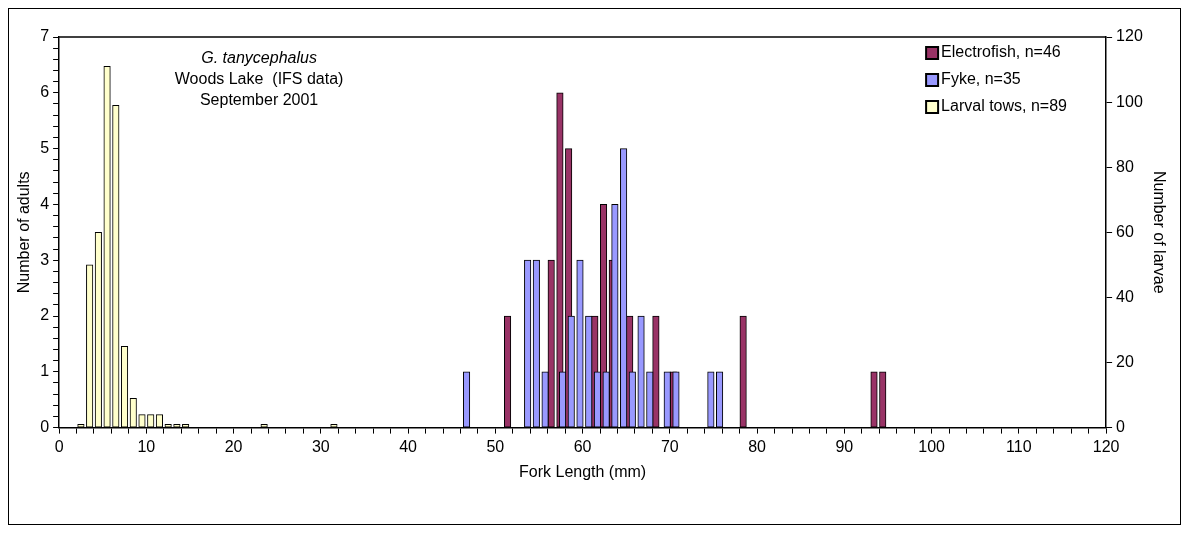  I want to click on annotation: G. tanycephalus, so click(259, 58).